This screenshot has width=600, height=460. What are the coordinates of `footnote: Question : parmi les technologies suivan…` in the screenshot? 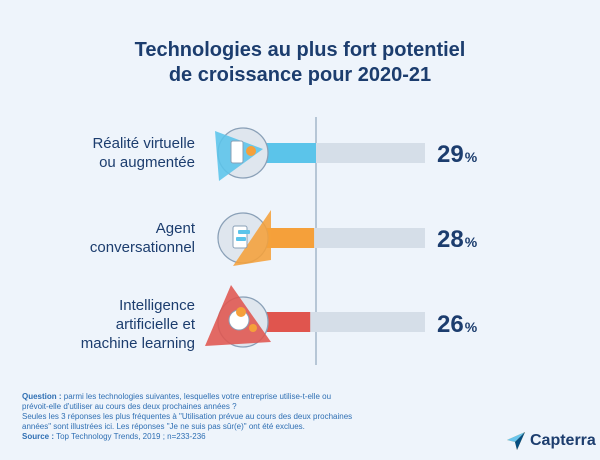 It's located at (242, 417).